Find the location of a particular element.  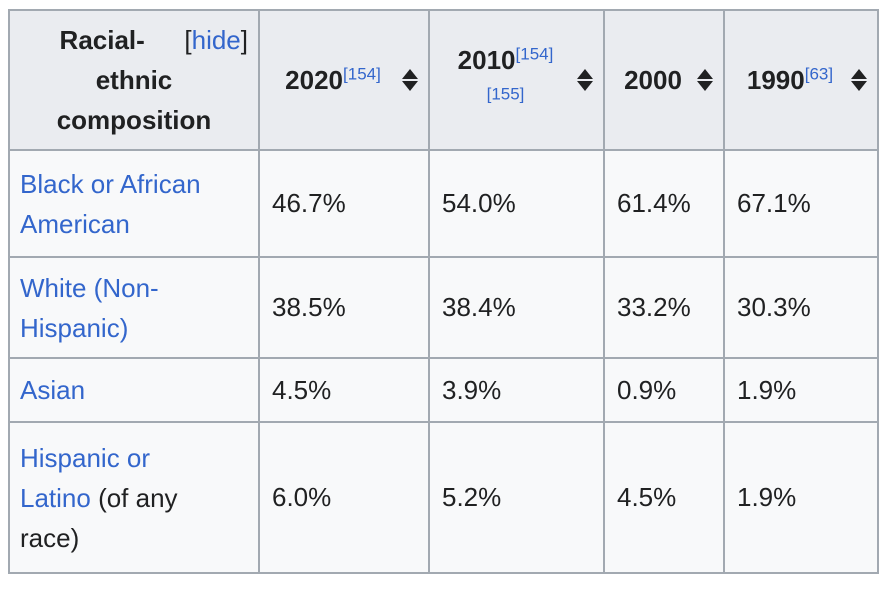

row-label-cell: White (Non- Hispanic) is located at coordinates (134, 307).